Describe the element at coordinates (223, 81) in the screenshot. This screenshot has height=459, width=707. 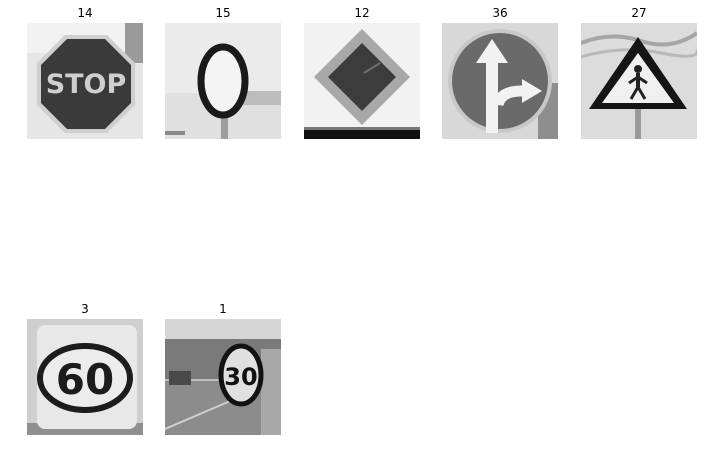
I see `no-vehicles-sign-image` at that location.